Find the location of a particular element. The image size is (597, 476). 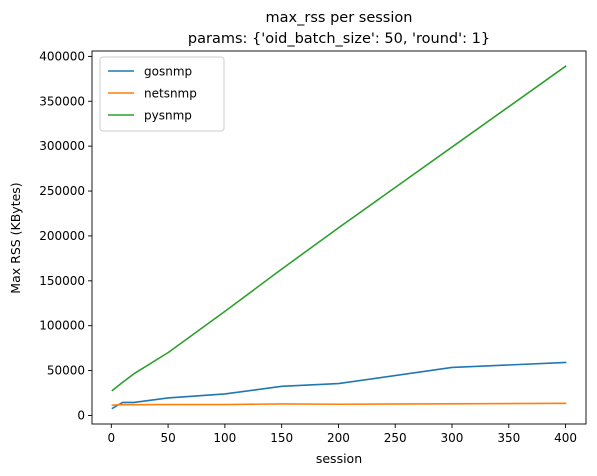

y-tick-label: 150000 is located at coordinates (62, 281).